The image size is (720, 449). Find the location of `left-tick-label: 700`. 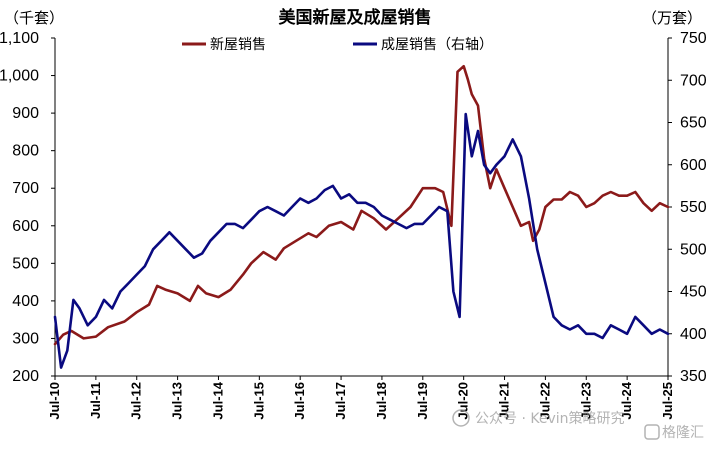

left-tick-label: 700 is located at coordinates (25, 188).